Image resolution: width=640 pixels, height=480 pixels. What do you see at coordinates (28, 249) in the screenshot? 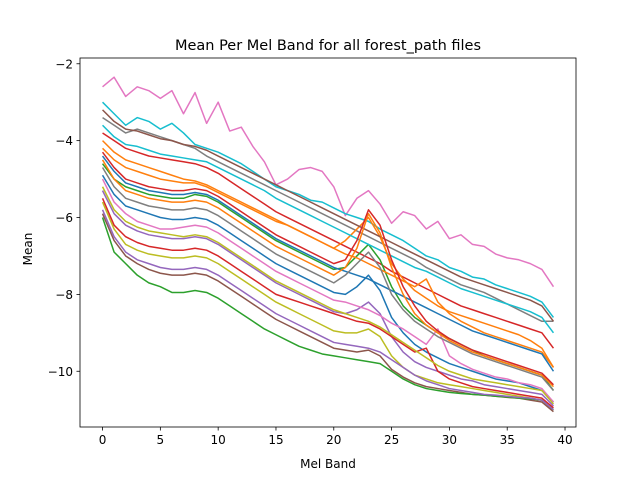
I see `y-axis-label: Mean` at bounding box center [28, 249].